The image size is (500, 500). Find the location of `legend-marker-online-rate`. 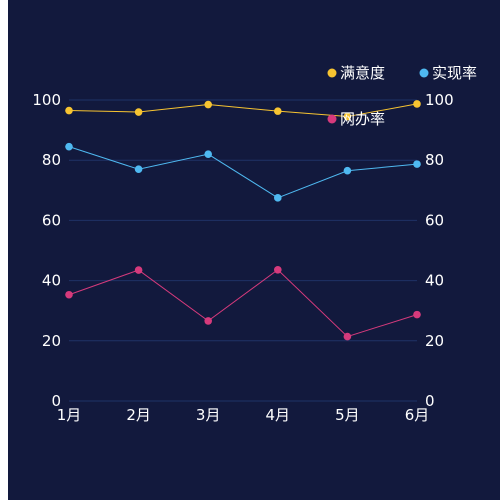

legend-marker-online-rate is located at coordinates (332, 119).